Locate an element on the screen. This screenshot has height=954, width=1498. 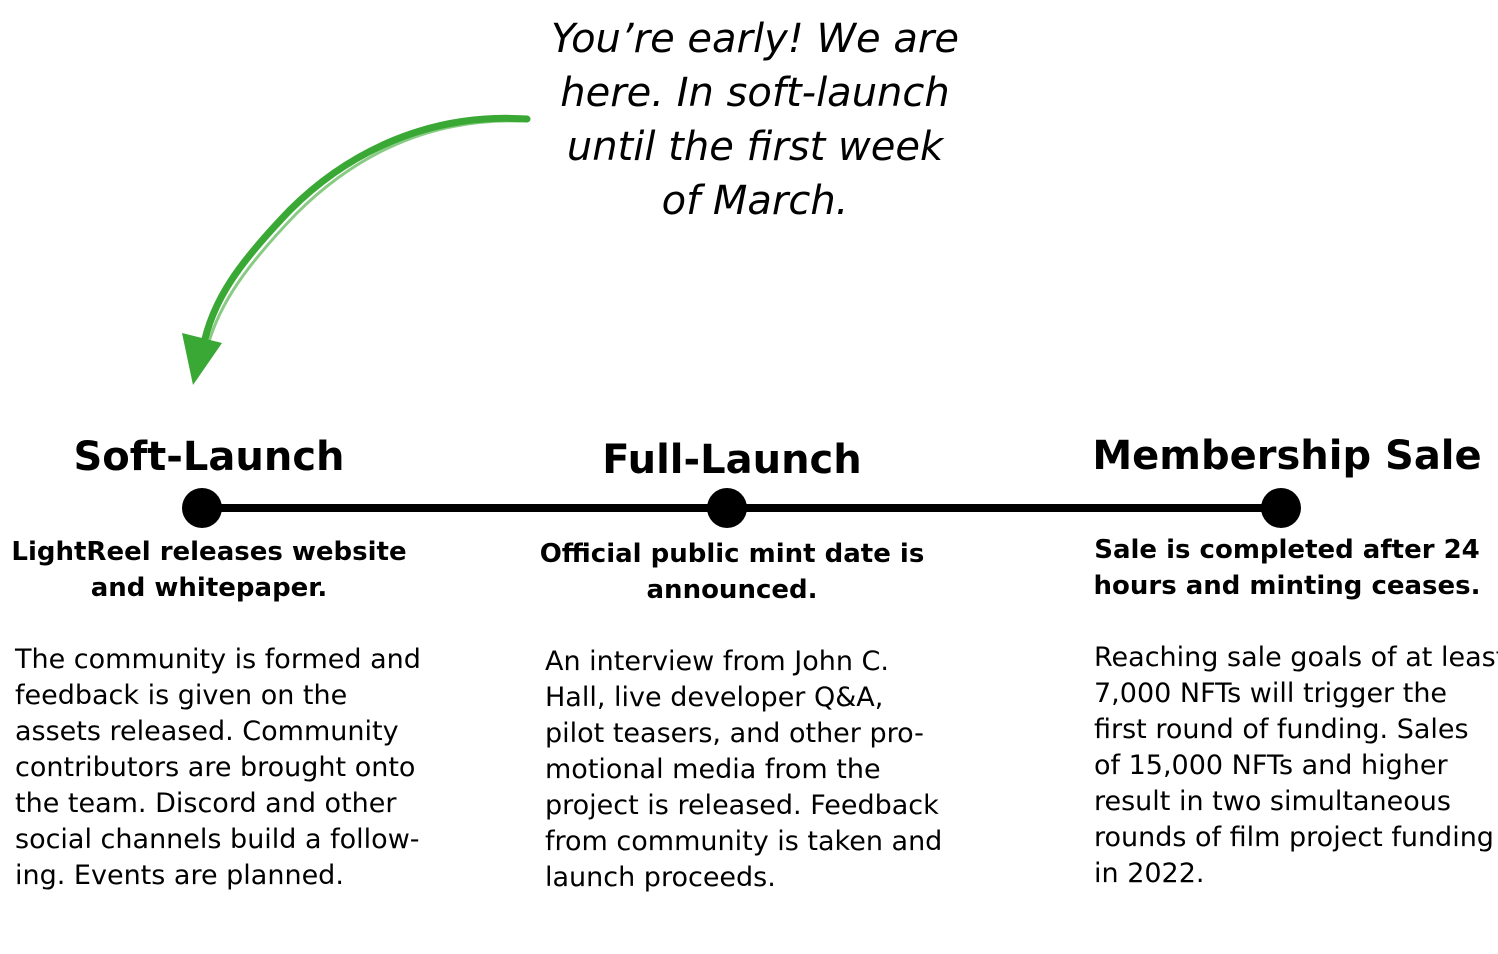
callout-line: of March. is located at coordinates (755, 201).